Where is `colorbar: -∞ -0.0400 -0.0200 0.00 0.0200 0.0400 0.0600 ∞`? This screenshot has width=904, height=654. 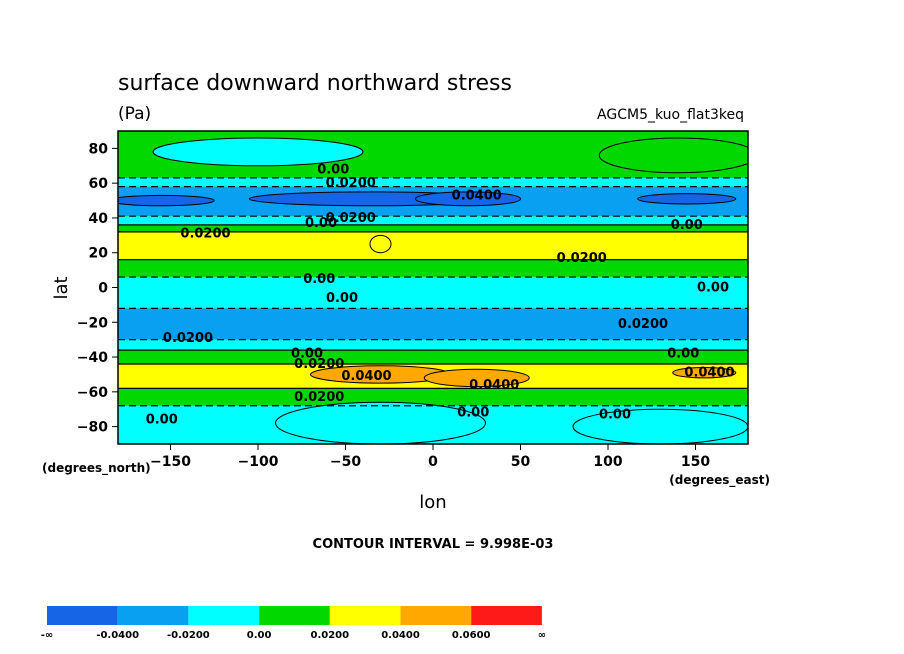 colorbar: -∞ -0.0400 -0.0200 0.00 0.0200 0.0400 0.0600 ∞ is located at coordinates (293, 623).